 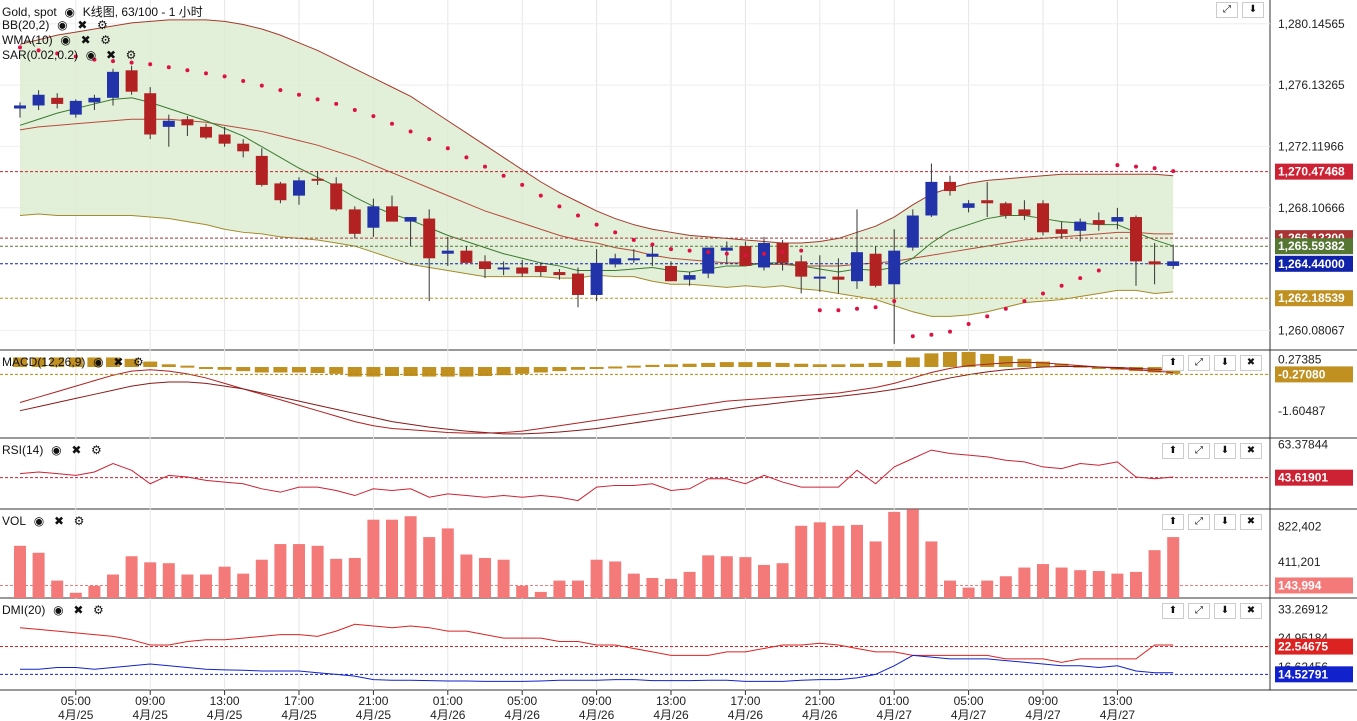 I want to click on pane-label: VOL, so click(x=14, y=521).